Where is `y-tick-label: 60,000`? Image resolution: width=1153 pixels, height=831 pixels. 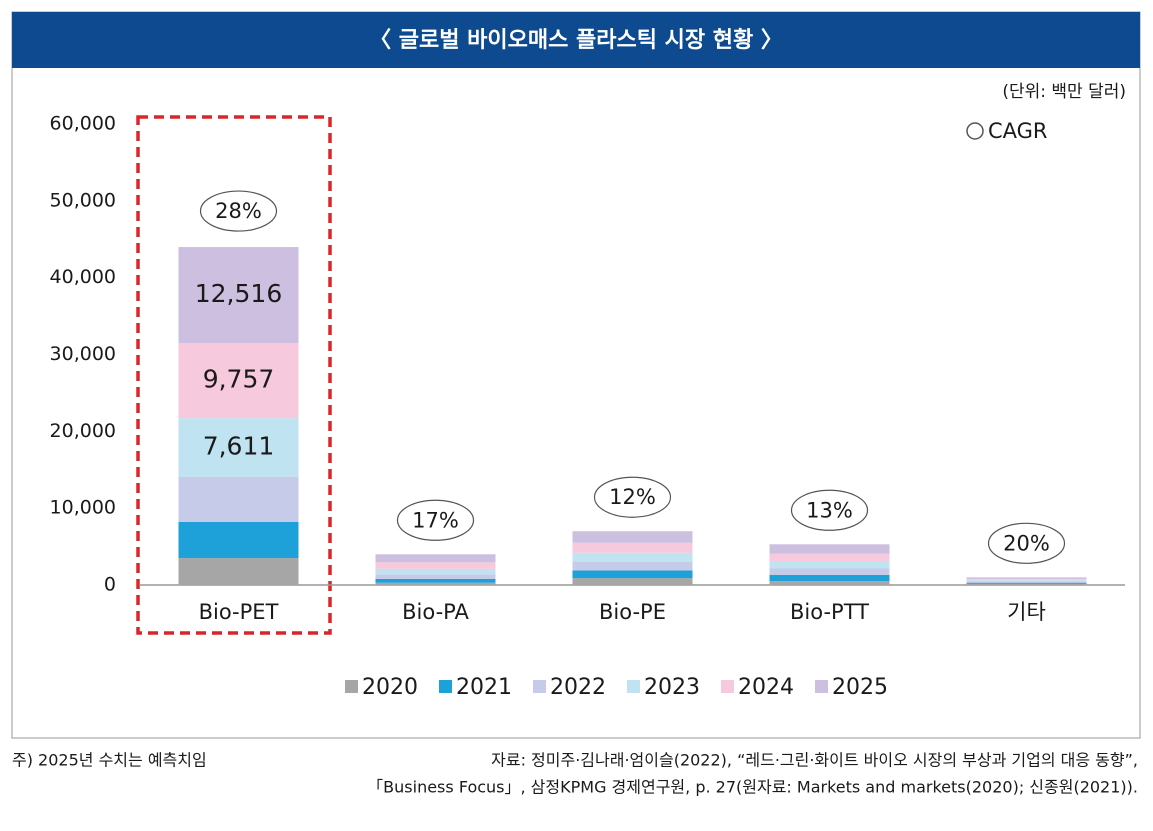
y-tick-label: 60,000 is located at coordinates (83, 124).